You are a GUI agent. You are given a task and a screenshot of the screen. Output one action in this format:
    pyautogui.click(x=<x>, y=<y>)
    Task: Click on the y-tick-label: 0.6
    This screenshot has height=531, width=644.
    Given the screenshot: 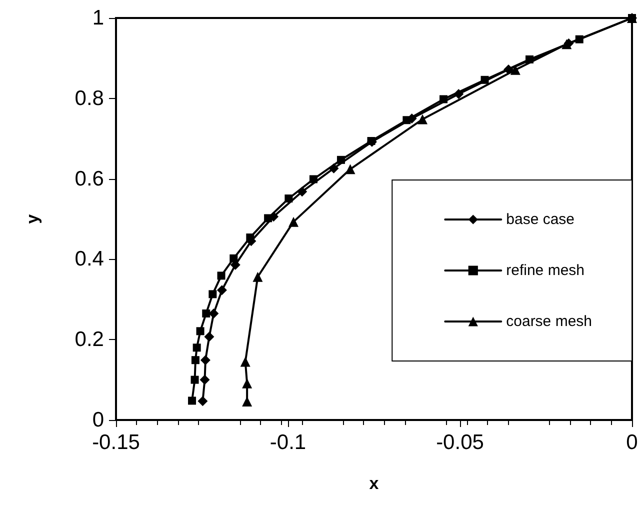 What is the action you would take?
    pyautogui.click(x=89, y=178)
    